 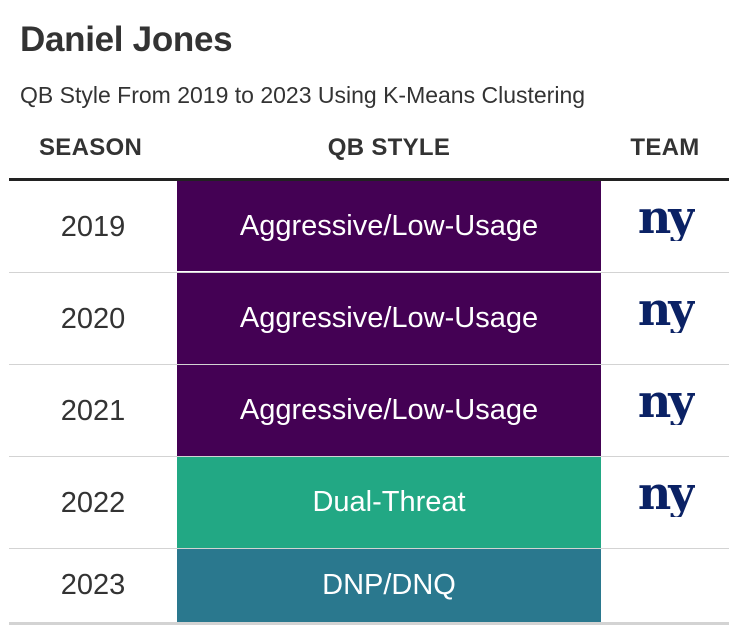 I want to click on qb-style-cell: Dual-Threat, so click(x=389, y=502).